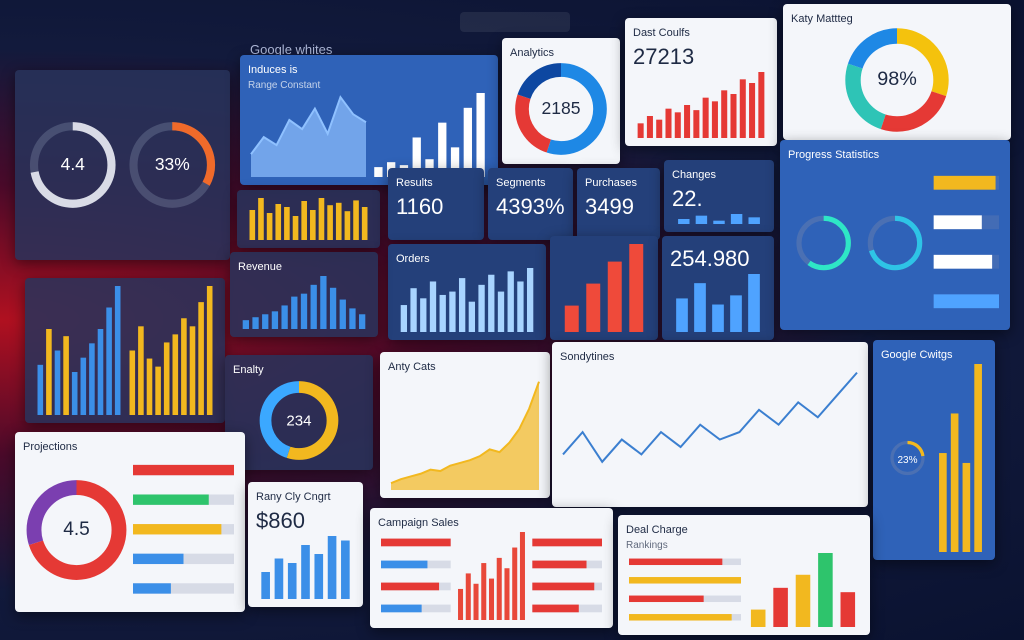 Image resolution: width=1024 pixels, height=640 pixels. Describe the element at coordinates (558, 101) in the screenshot. I see `panel-canvas: Analytics 2185` at that location.